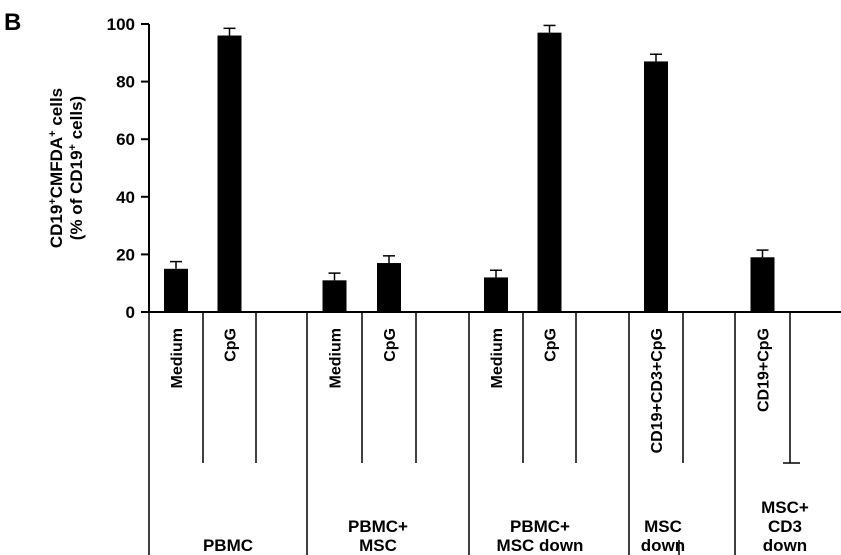  Describe the element at coordinates (125, 139) in the screenshot. I see `y-tick-label: 60` at that location.